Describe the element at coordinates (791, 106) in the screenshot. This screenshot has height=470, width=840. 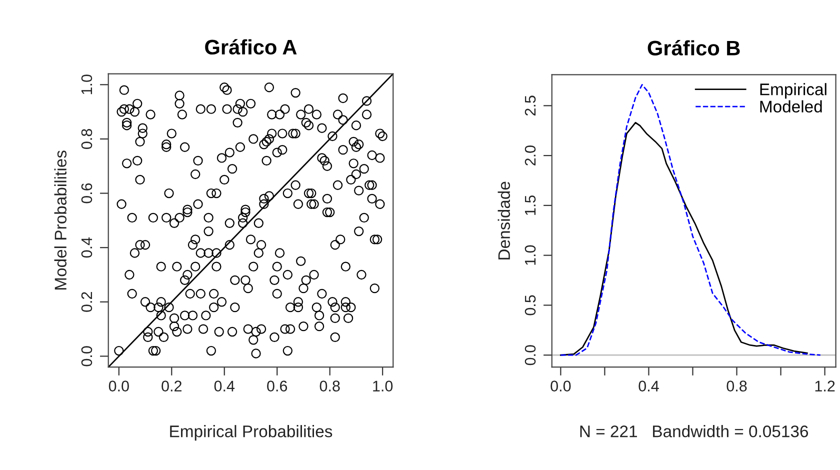
I see `legend-label: Modeled` at that location.